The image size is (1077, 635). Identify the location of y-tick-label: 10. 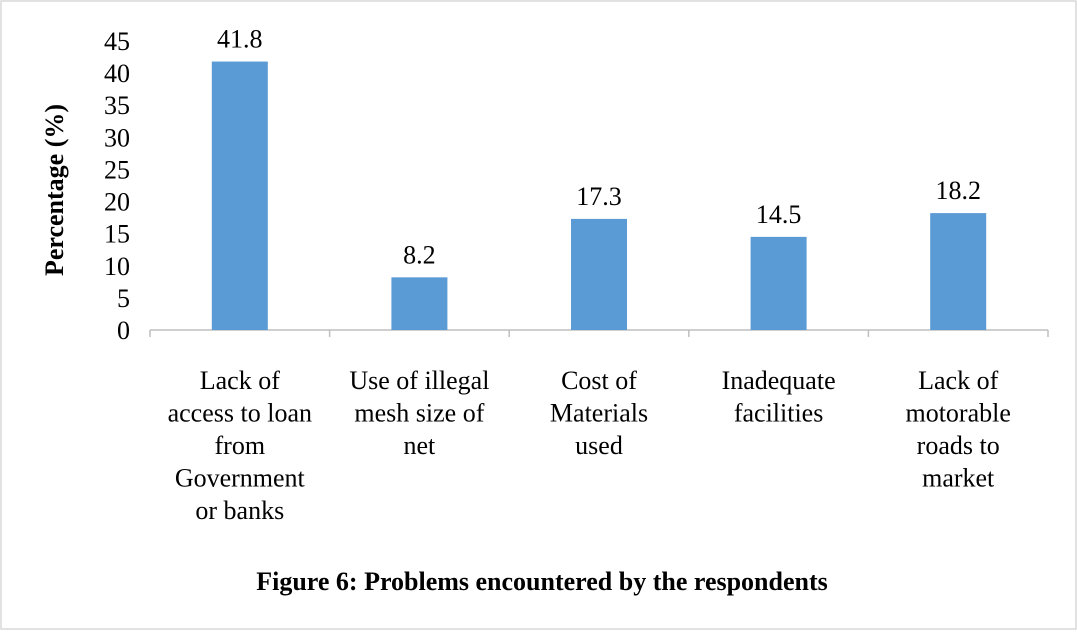
(117, 266).